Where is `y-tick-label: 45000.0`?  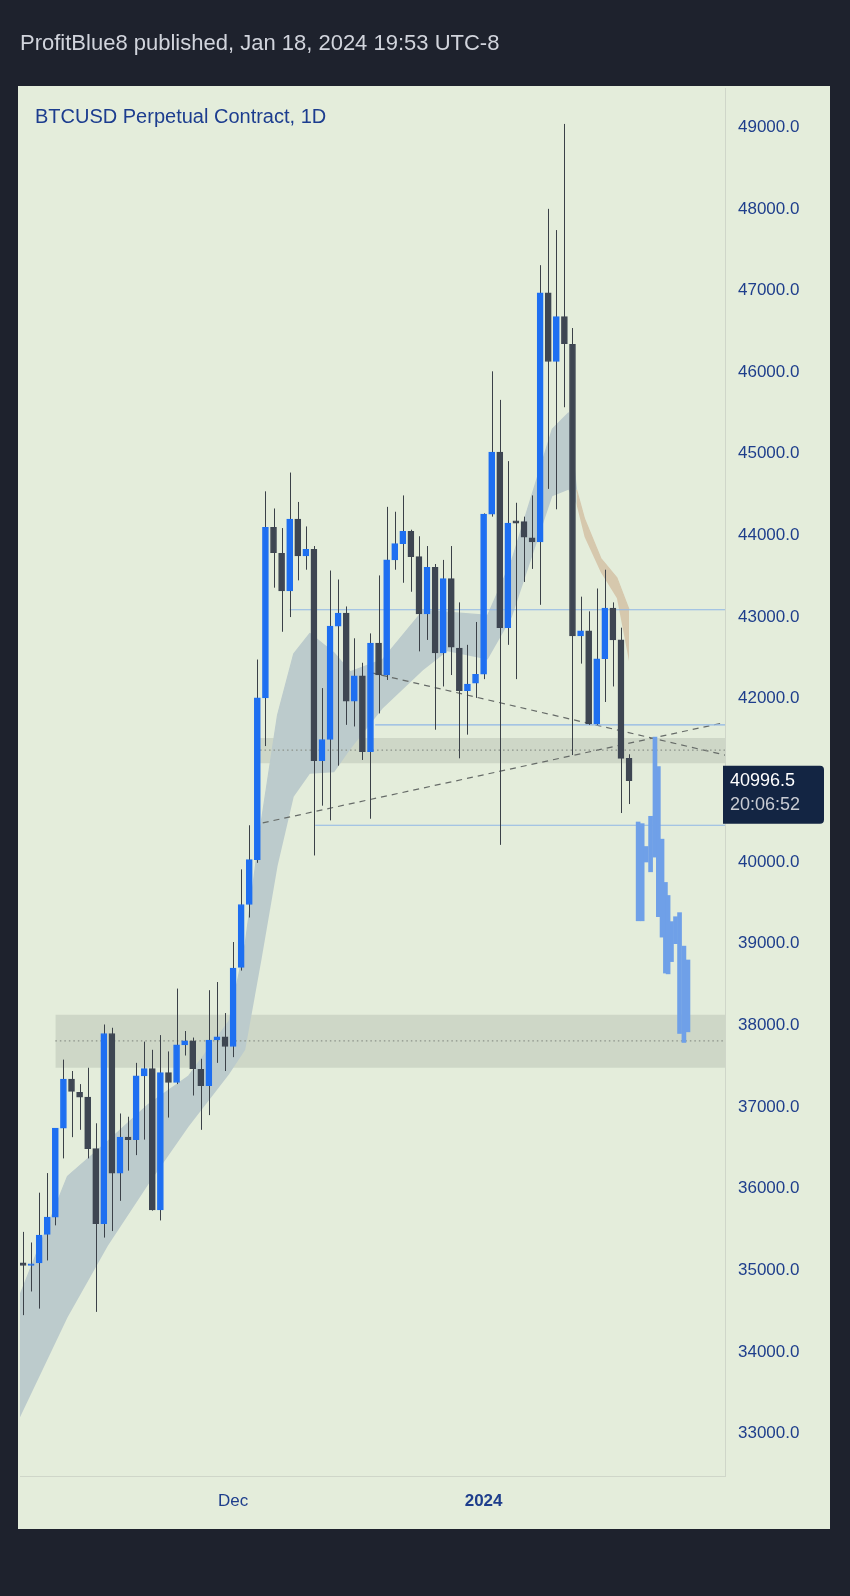
y-tick-label: 45000.0 is located at coordinates (769, 453).